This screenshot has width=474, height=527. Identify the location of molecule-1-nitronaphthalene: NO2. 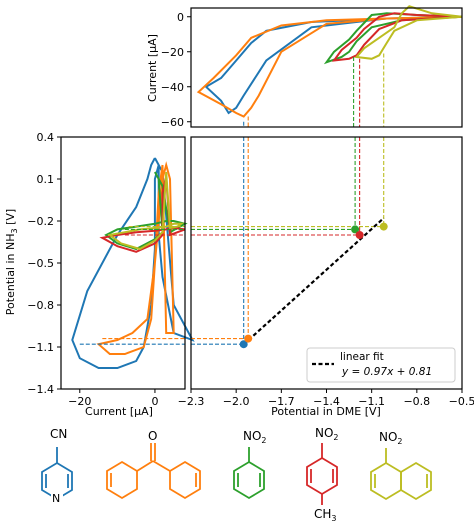
(401, 465).